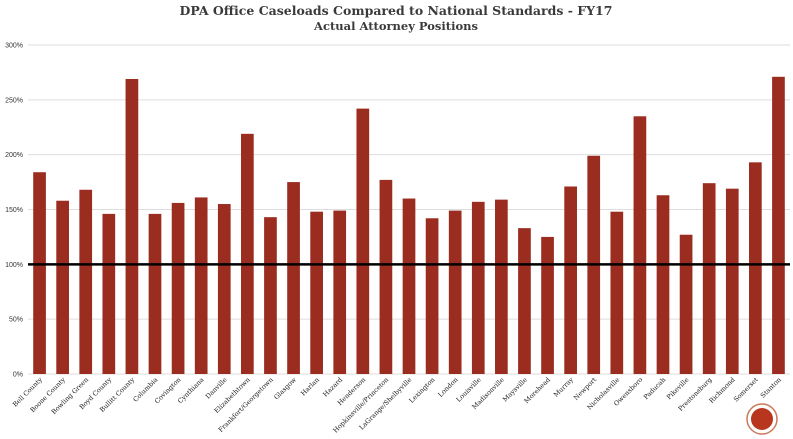  I want to click on y-tick-label: 300%, so click(14, 46).